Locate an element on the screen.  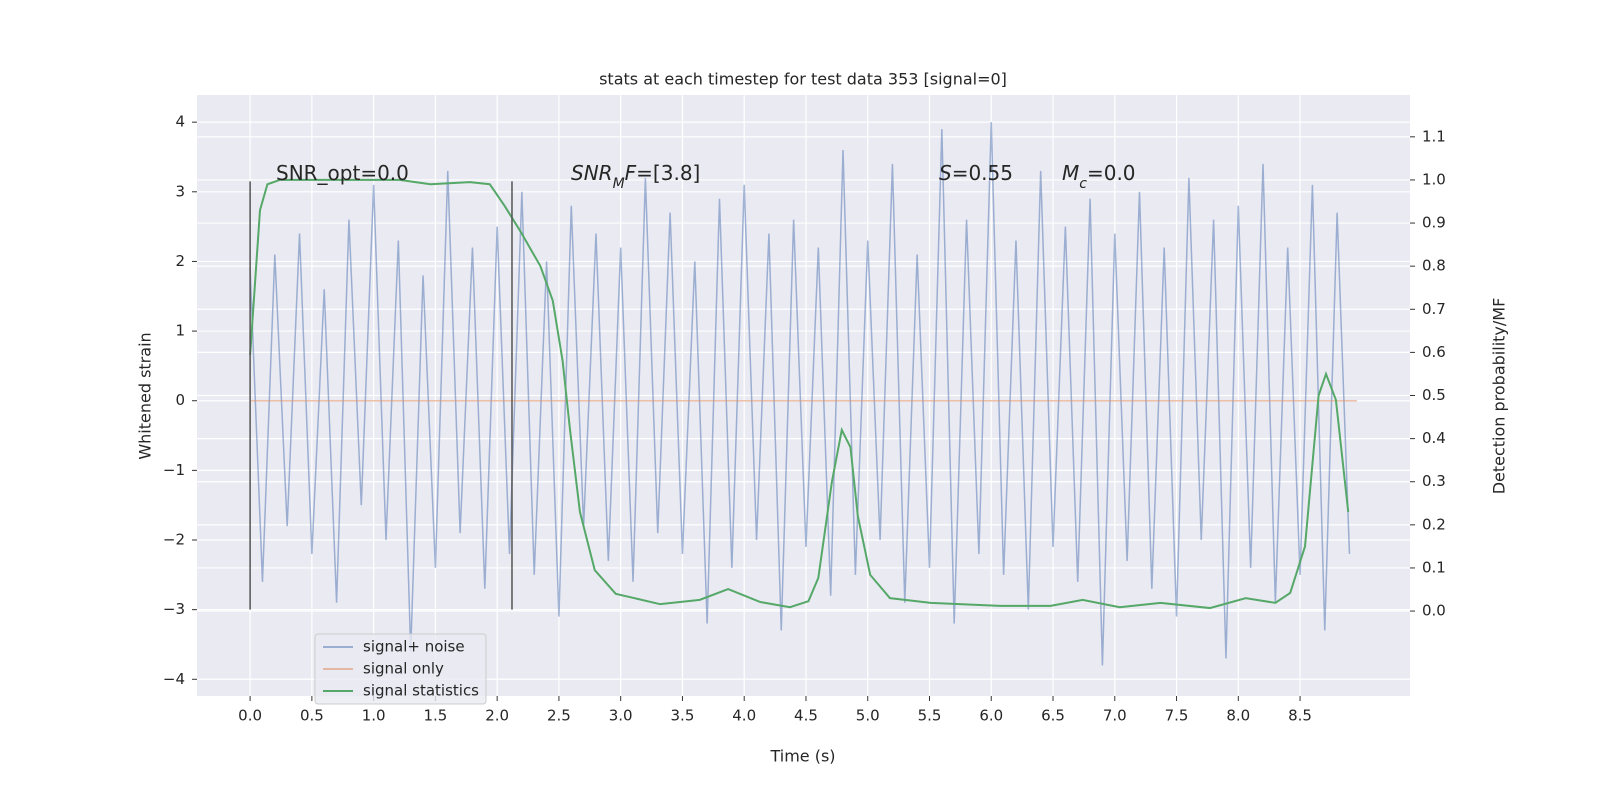
annotation-part: =0.55 is located at coordinates (982, 173).